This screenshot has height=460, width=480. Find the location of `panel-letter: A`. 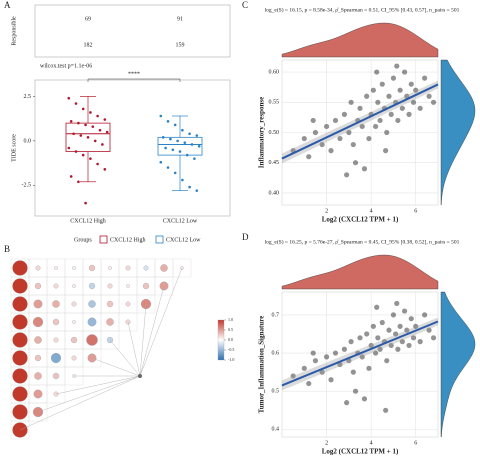

panel-letter: A is located at coordinates (7, 5).